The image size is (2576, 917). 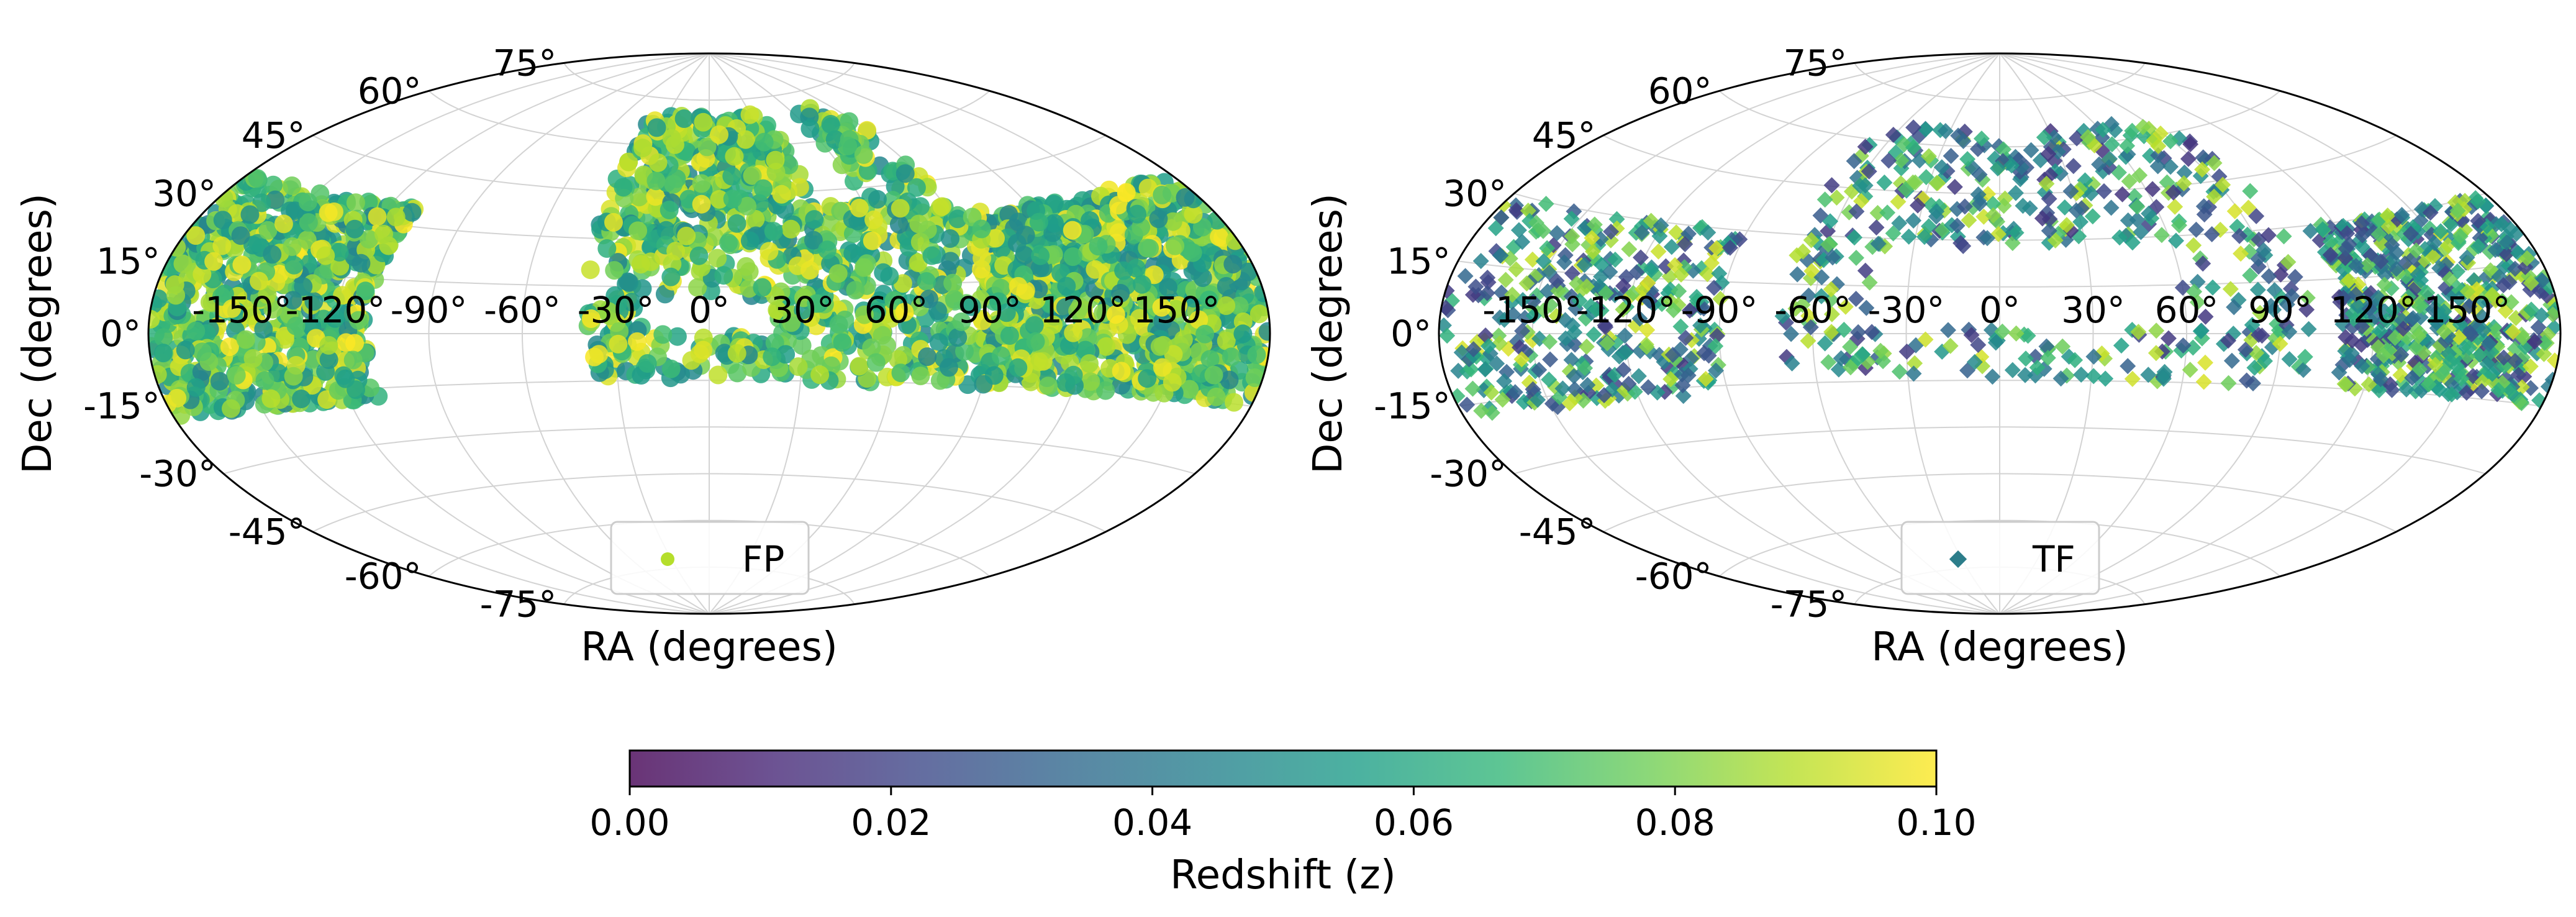 What do you see at coordinates (1083, 310) in the screenshot?
I see `fp-ra-tick-label: 120°` at bounding box center [1083, 310].